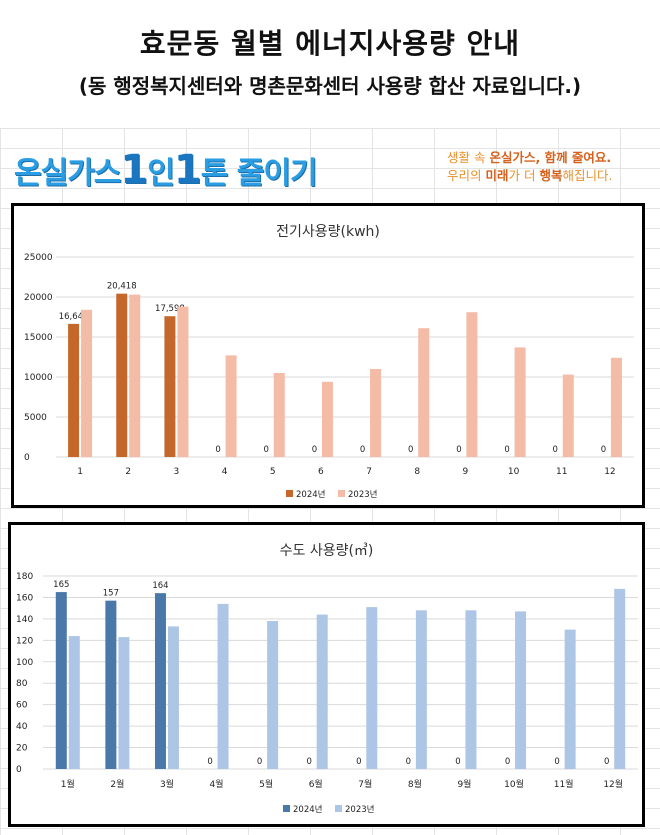 The width and height of the screenshot is (660, 835). What do you see at coordinates (415, 784) in the screenshot?
I see `x-tick-label: 8월` at bounding box center [415, 784].